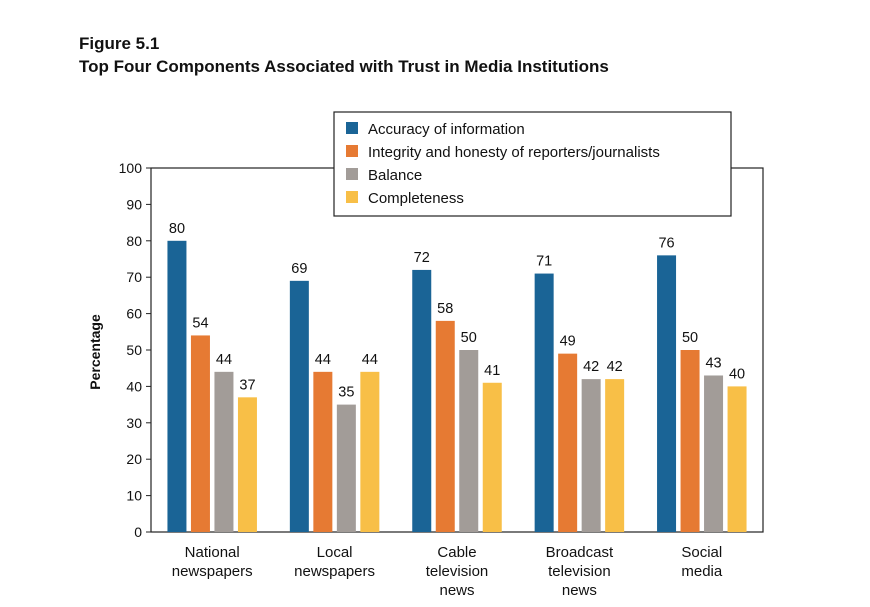  I want to click on y-tick-label: 70, so click(134, 277).